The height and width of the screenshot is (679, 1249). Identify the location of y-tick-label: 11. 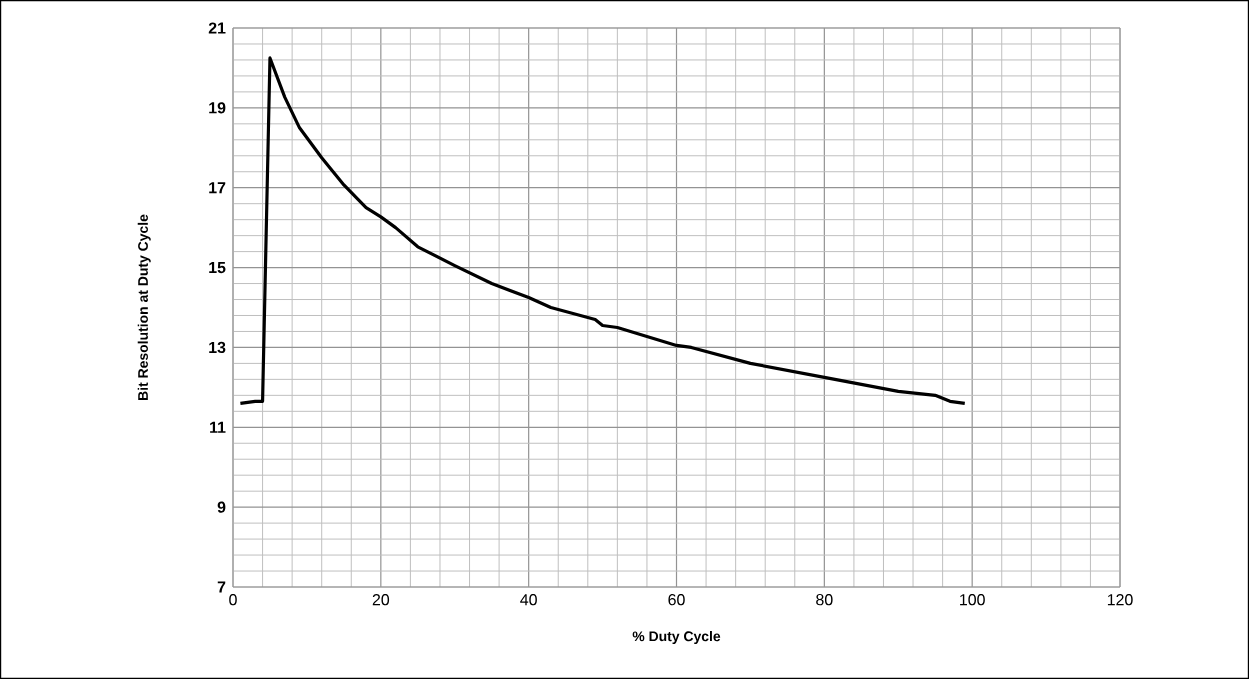
(218, 427).